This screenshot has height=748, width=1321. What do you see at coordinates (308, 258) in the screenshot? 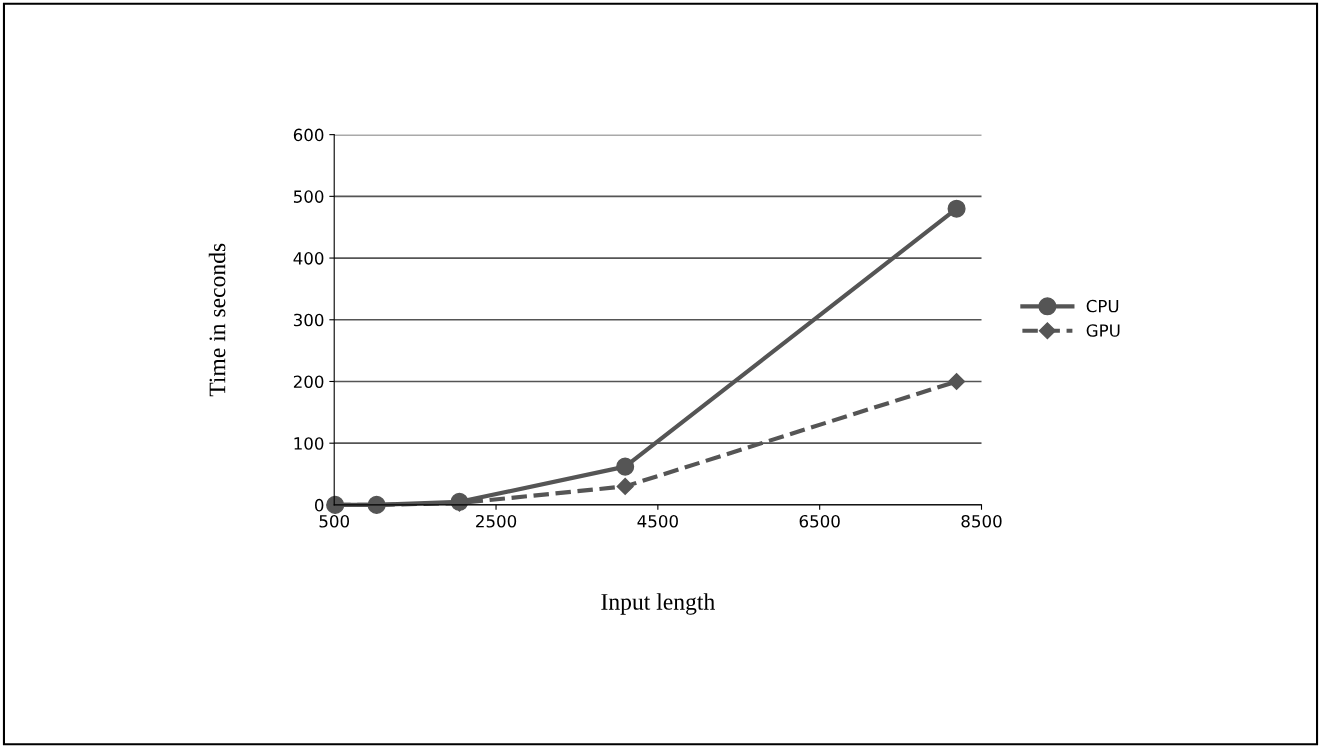
I see `y-tick-label: 400` at bounding box center [308, 258].